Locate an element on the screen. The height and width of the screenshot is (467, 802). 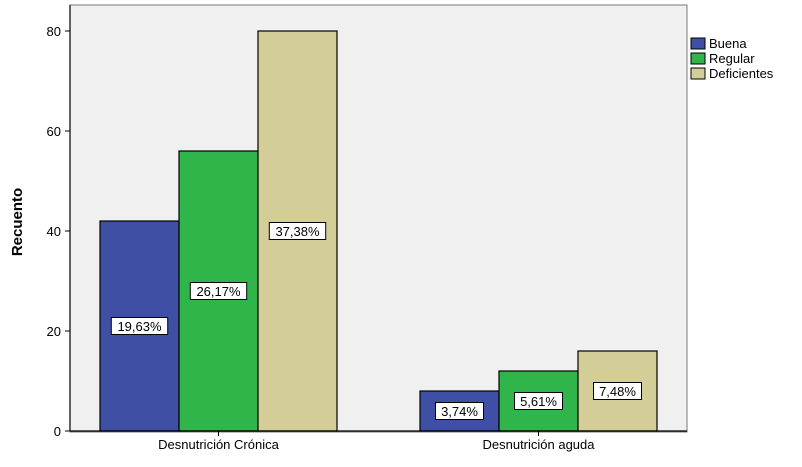
data-label: 37,38% is located at coordinates (297, 231).